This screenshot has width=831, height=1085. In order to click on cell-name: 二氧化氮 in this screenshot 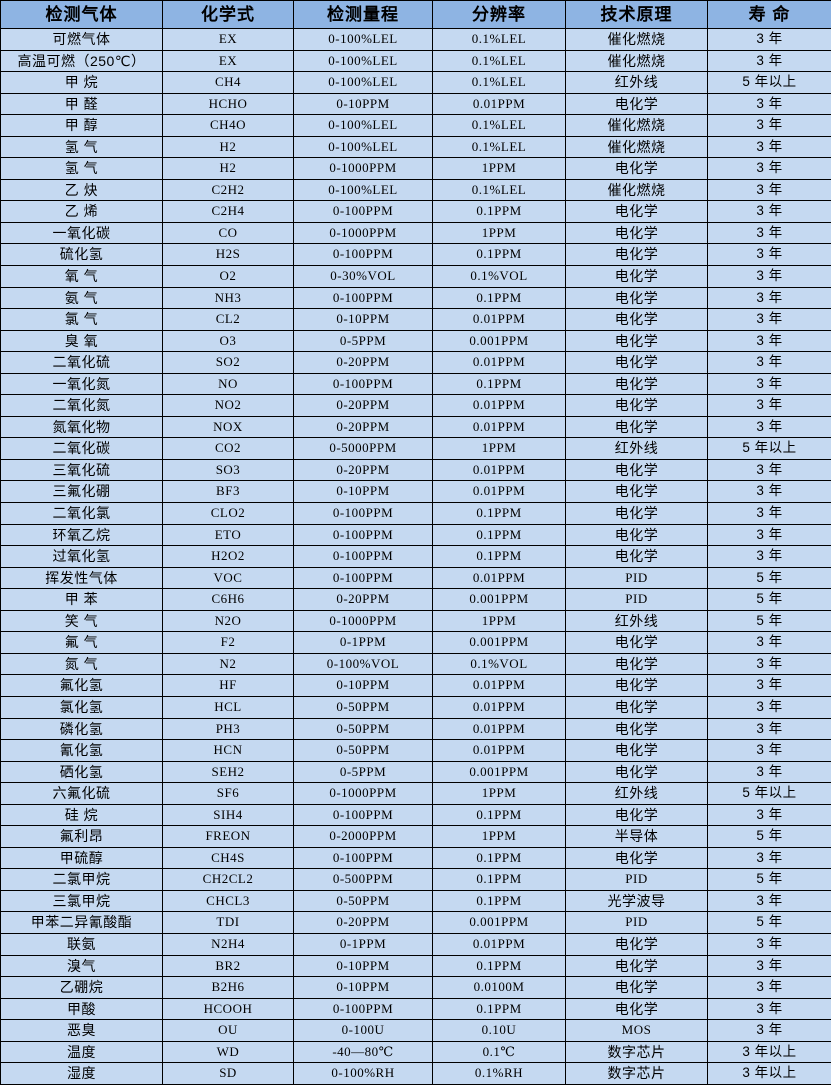, I will do `click(82, 406)`.